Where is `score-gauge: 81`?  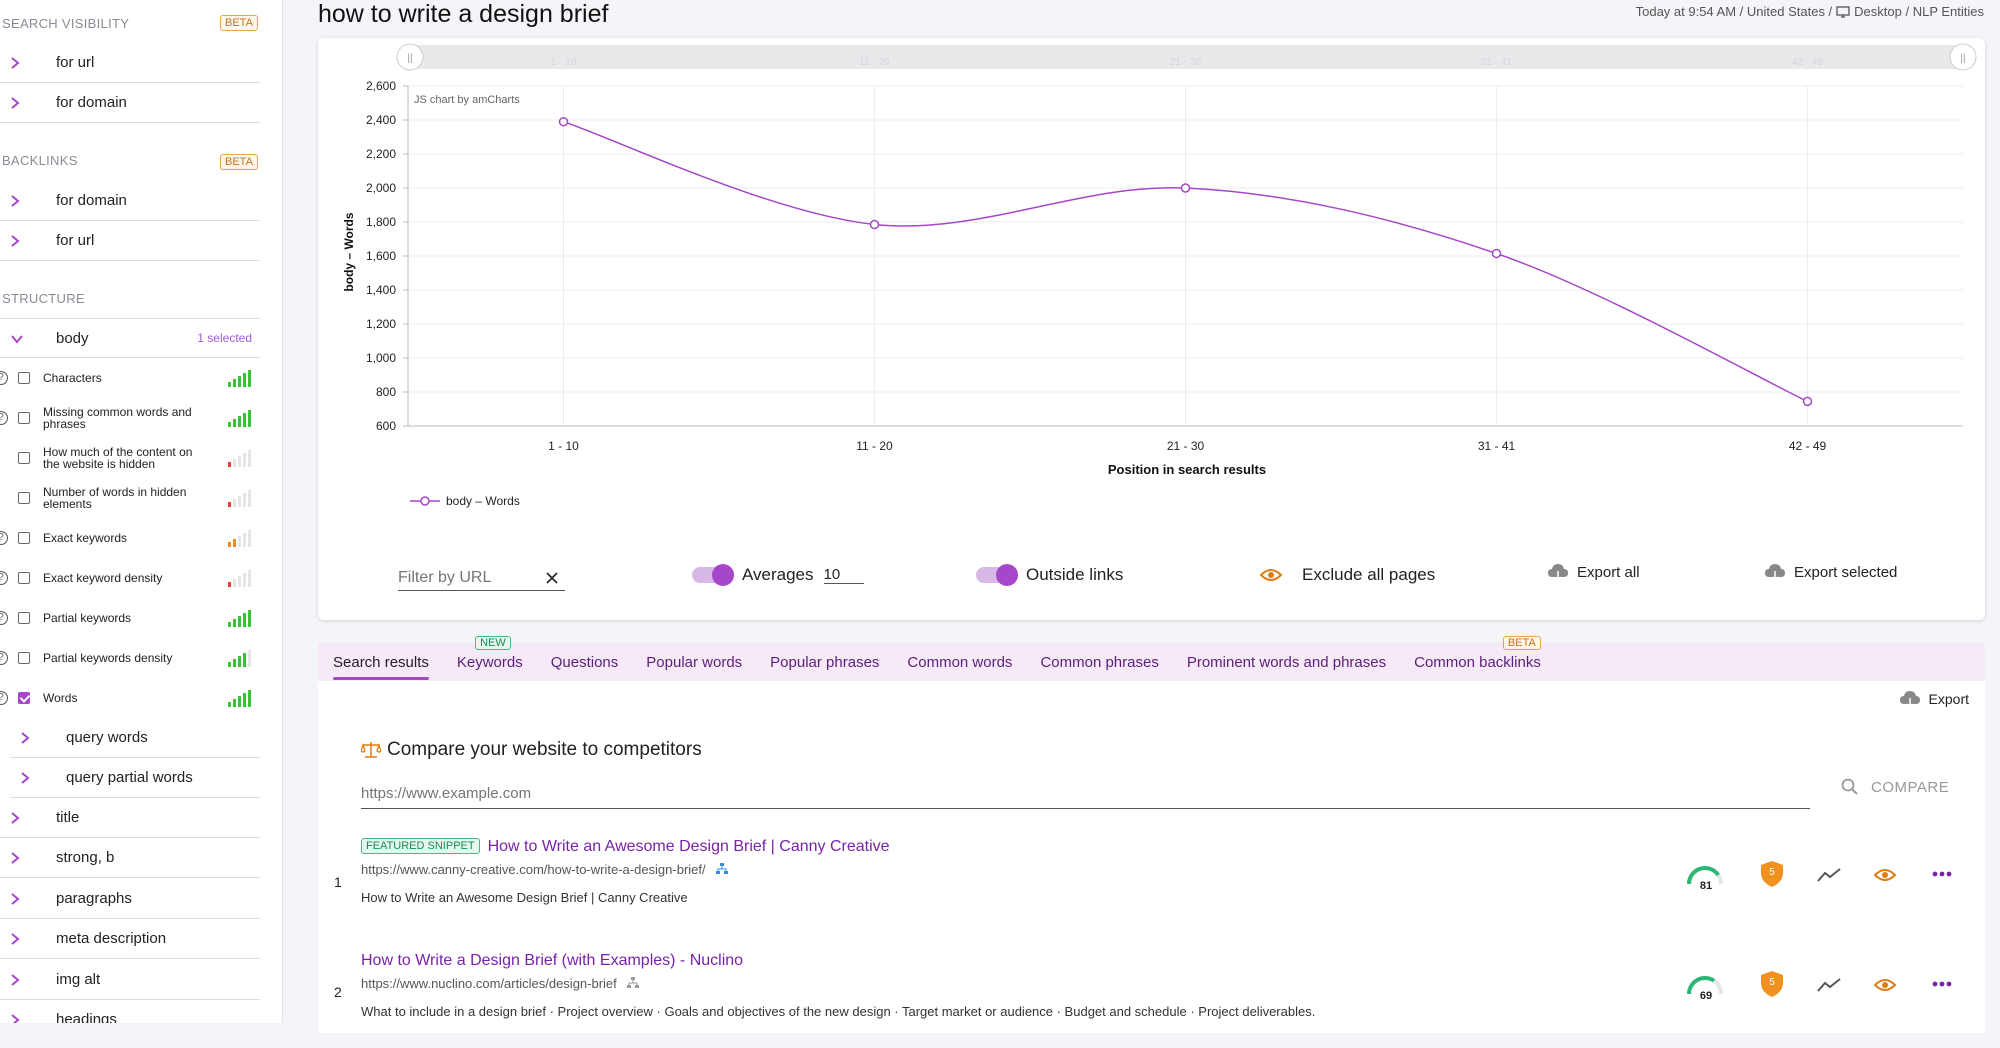 score-gauge: 81 is located at coordinates (1706, 881).